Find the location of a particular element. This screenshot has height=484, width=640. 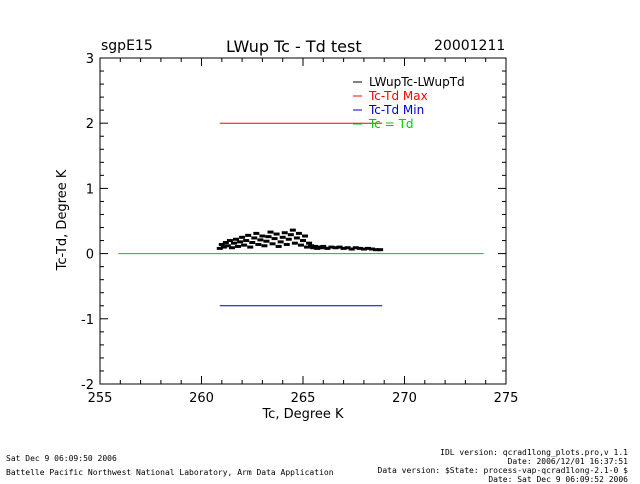

x-tick-label: 270 is located at coordinates (404, 398).